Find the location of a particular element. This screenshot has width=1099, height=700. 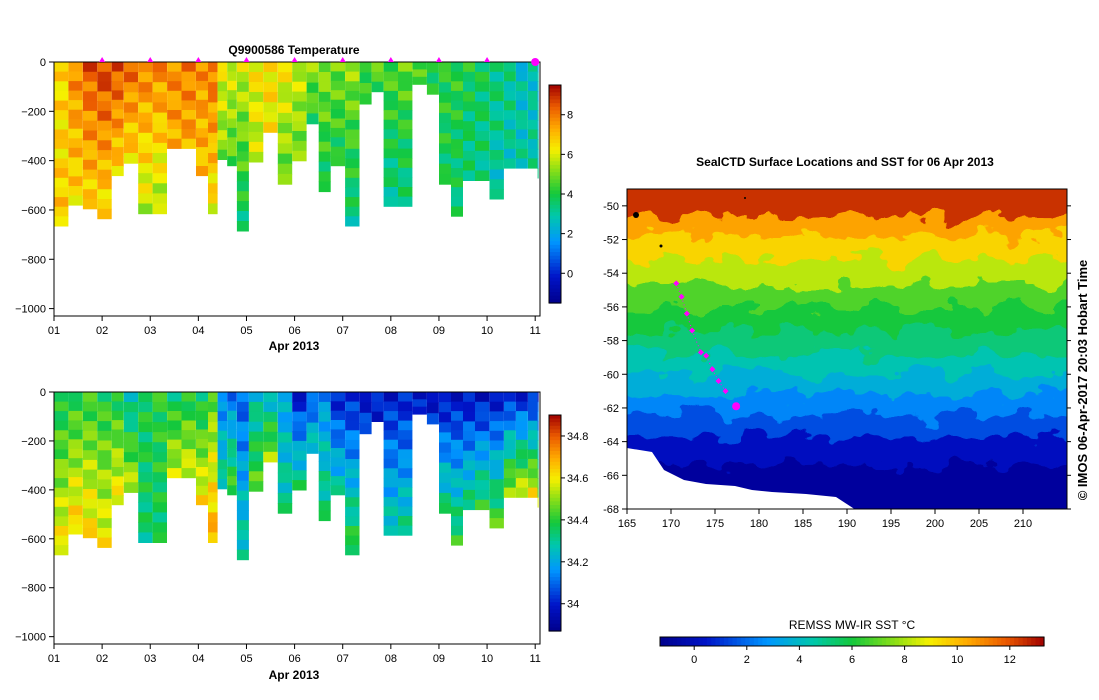

map-y-tick-label: -64 is located at coordinates (611, 443).